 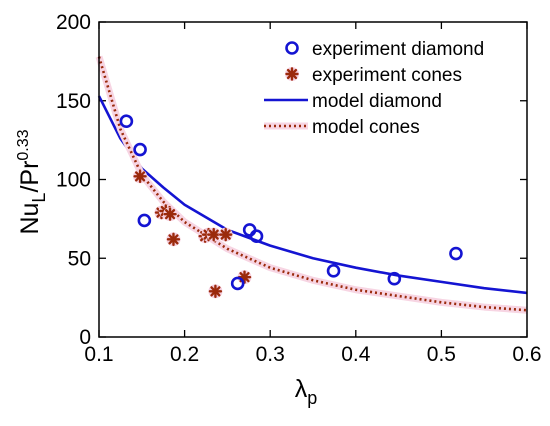 What do you see at coordinates (79, 258) in the screenshot?
I see `y-tick-label: 50` at bounding box center [79, 258].